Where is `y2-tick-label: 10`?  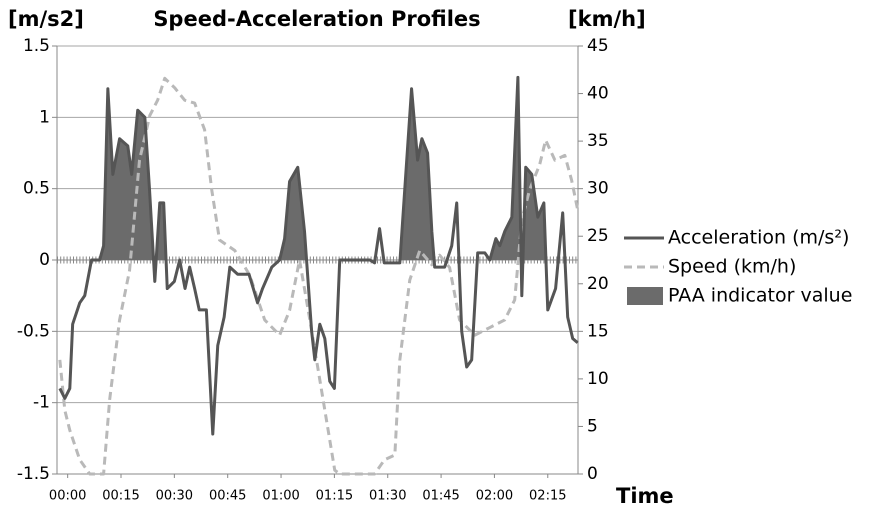
y2-tick-label: 10 is located at coordinates (598, 379).